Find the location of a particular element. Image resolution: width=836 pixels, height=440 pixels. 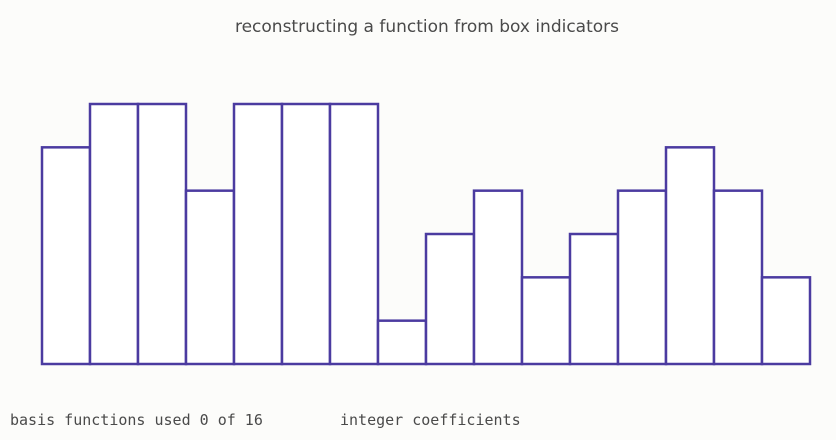

integer-coefficients-label: integer coefficients is located at coordinates (430, 420).